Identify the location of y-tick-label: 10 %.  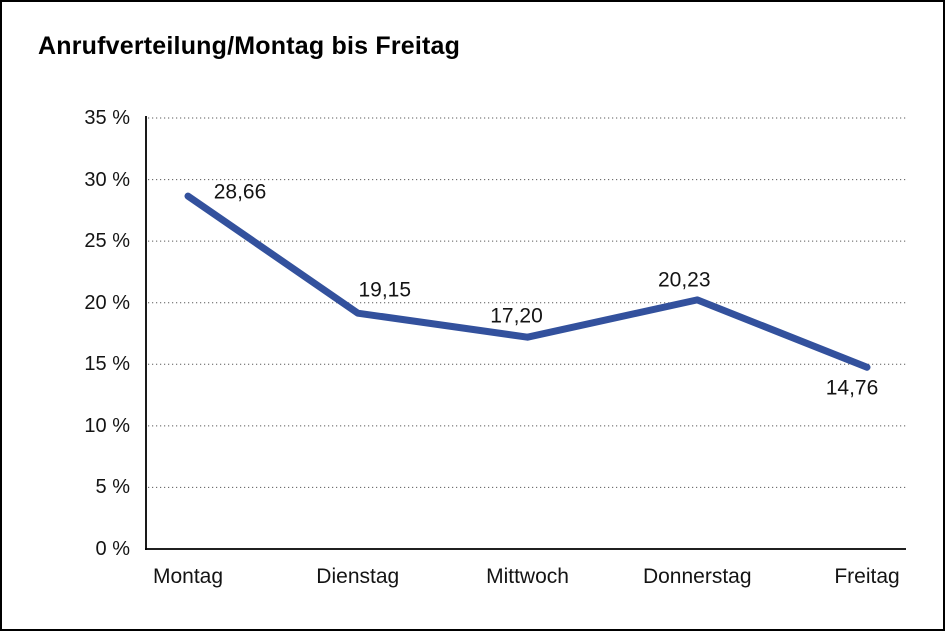
(107, 425).